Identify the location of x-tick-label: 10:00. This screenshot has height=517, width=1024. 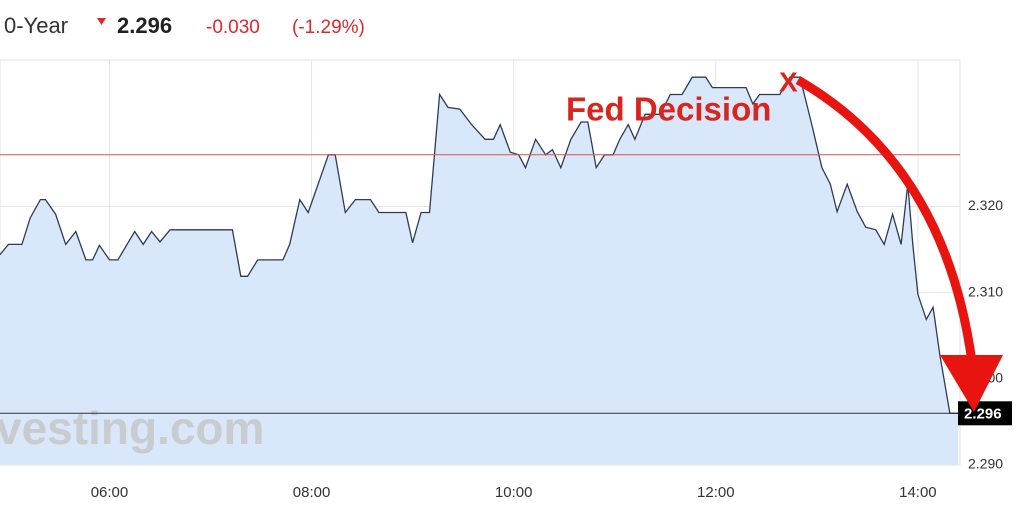
(514, 492).